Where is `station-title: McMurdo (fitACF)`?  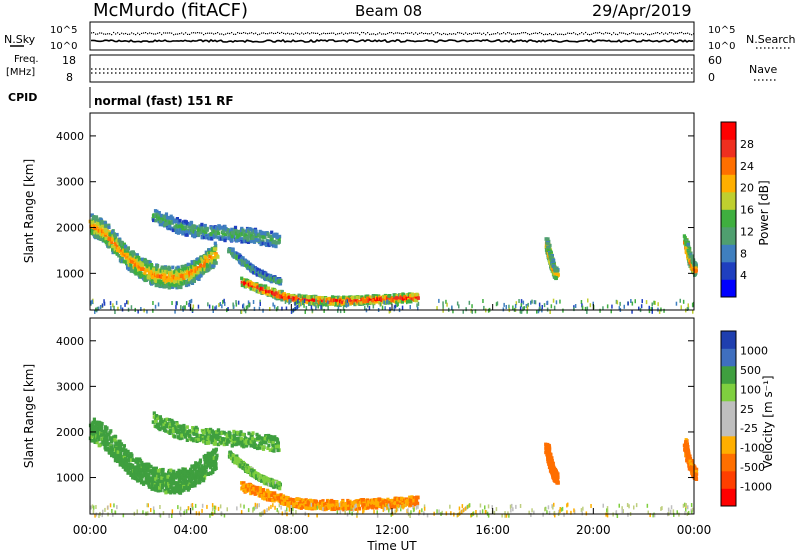 station-title: McMurdo (fitACF) is located at coordinates (170, 10).